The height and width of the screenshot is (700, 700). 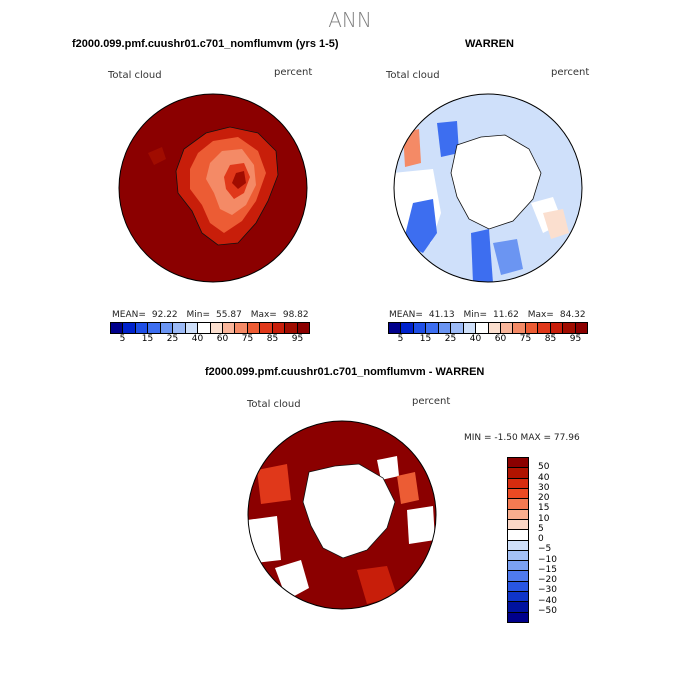 I want to click on colorbar-diff, so click(x=518, y=540).